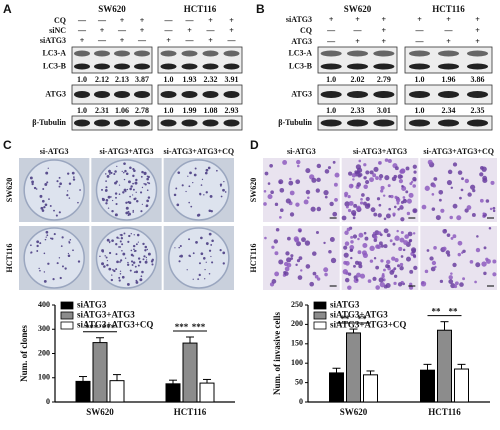 This screenshot has width=500, height=430. Describe the element at coordinates (190, 40) in the screenshot. I see `condition-sign: —` at that location.